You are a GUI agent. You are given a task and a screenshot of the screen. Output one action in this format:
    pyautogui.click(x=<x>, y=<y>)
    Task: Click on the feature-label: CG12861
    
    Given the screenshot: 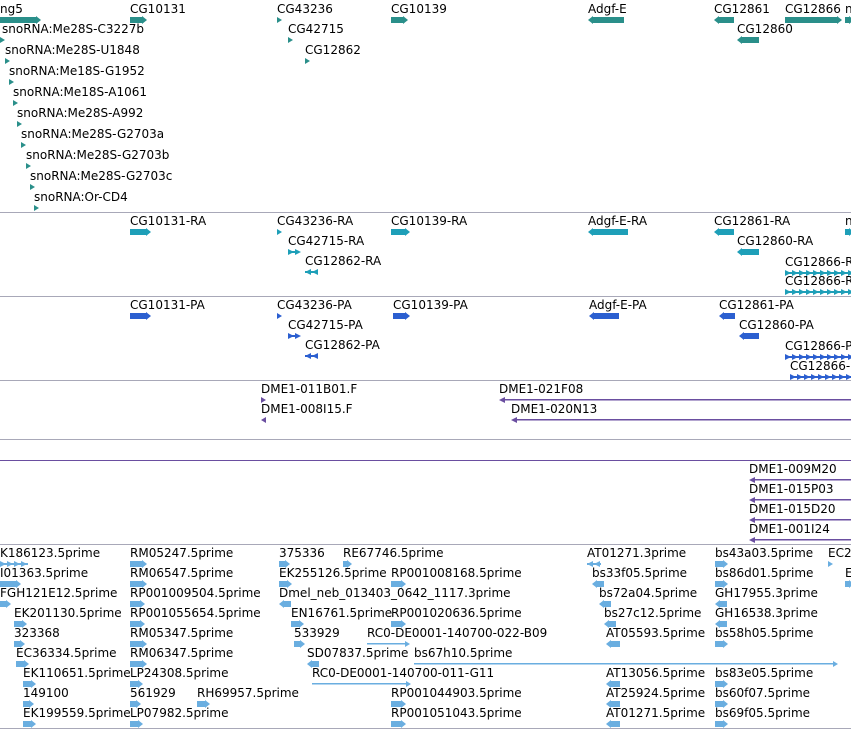 What is the action you would take?
    pyautogui.click(x=742, y=9)
    